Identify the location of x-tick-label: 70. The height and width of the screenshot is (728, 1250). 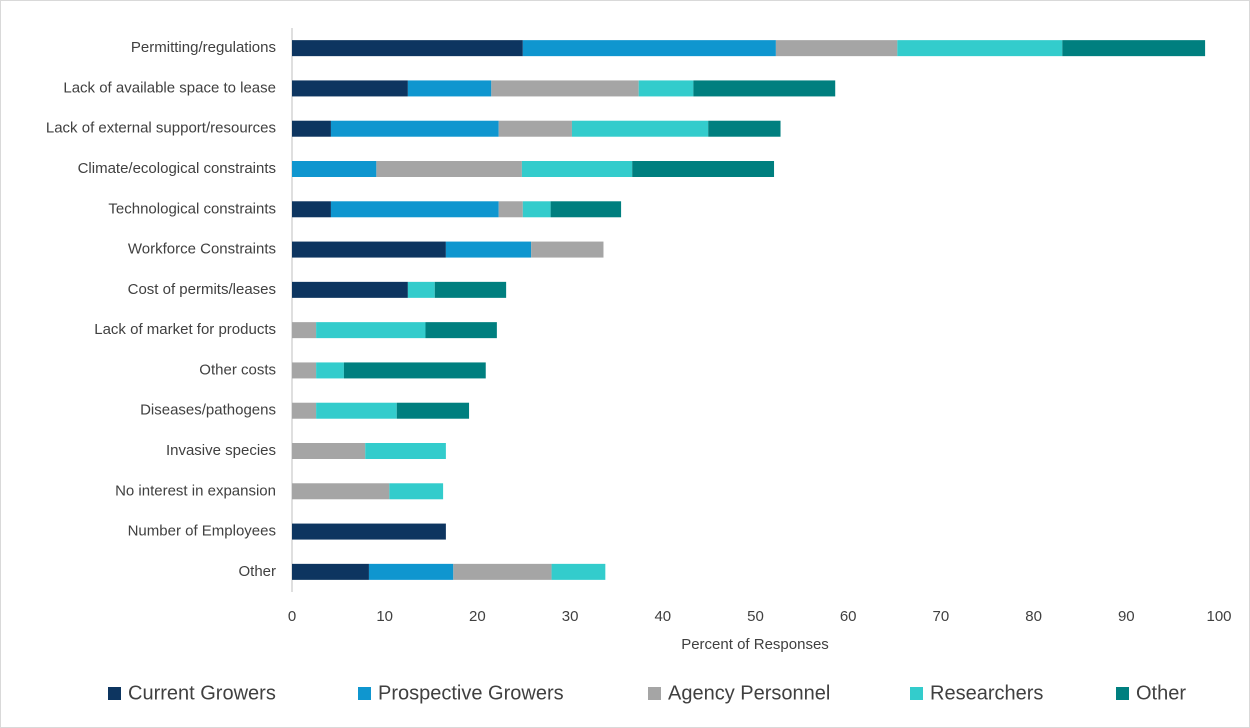
(941, 616).